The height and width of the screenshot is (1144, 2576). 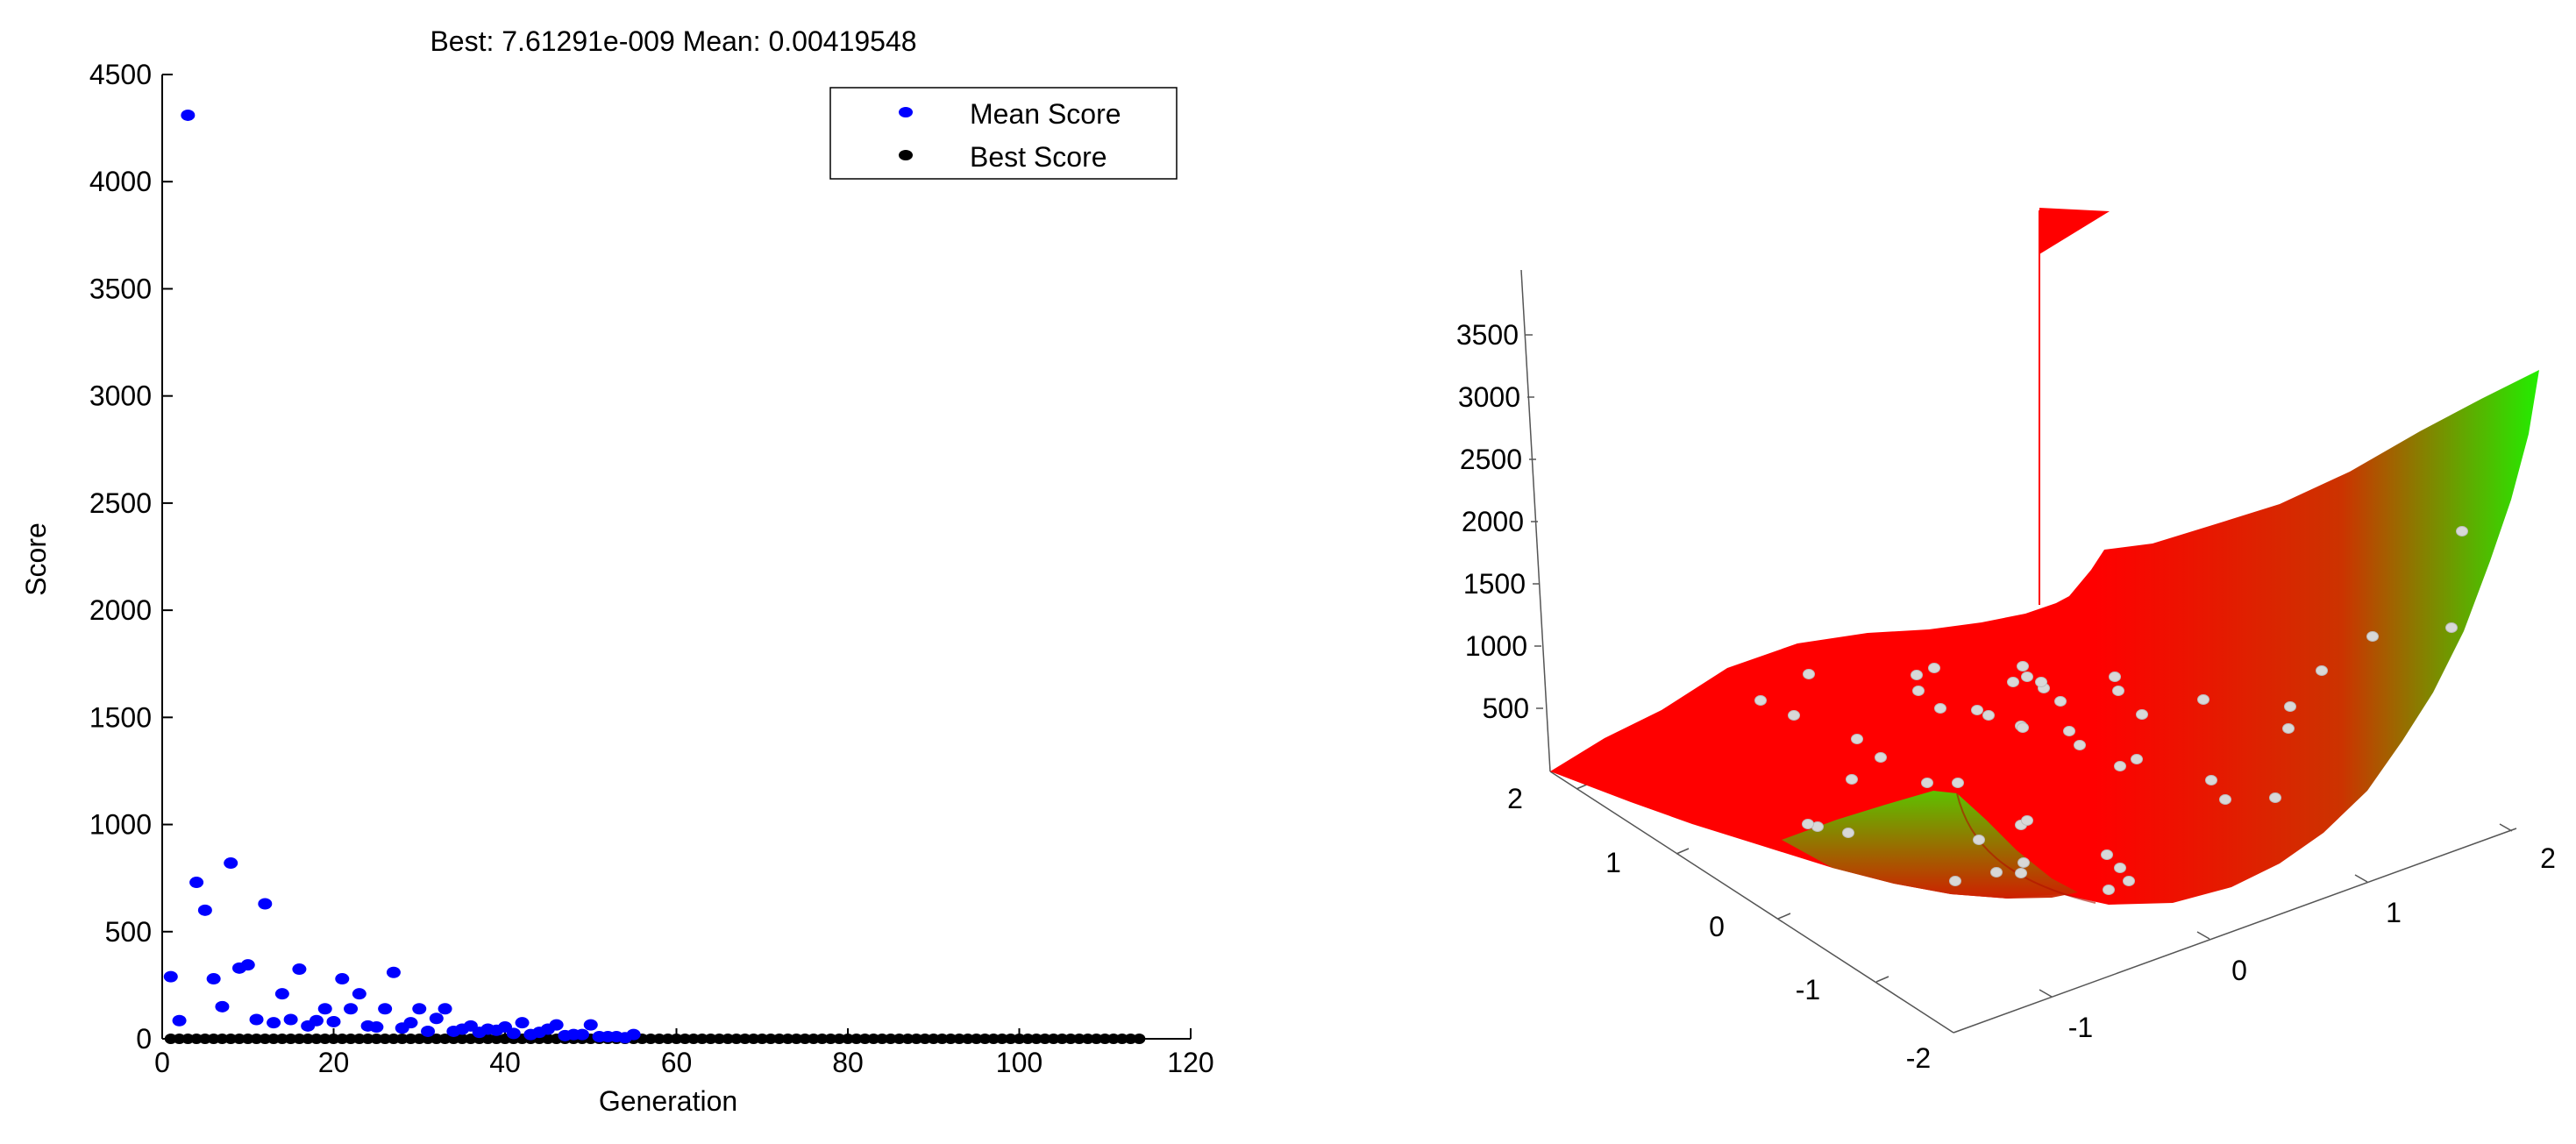 I want to click on x-tick-label: 120, so click(x=1190, y=1063).